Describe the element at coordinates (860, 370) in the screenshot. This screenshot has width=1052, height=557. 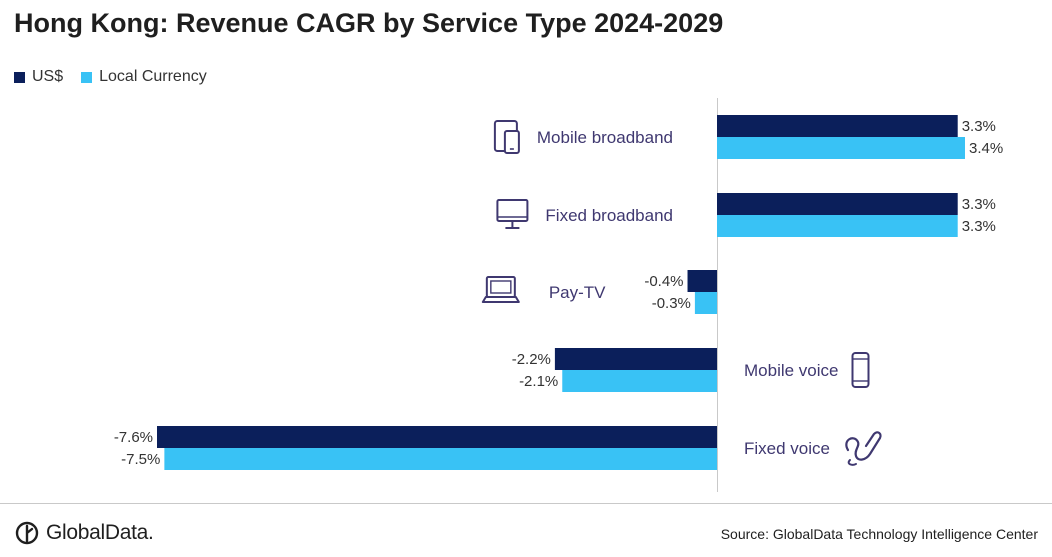
I see `mobile-phone-icon` at that location.